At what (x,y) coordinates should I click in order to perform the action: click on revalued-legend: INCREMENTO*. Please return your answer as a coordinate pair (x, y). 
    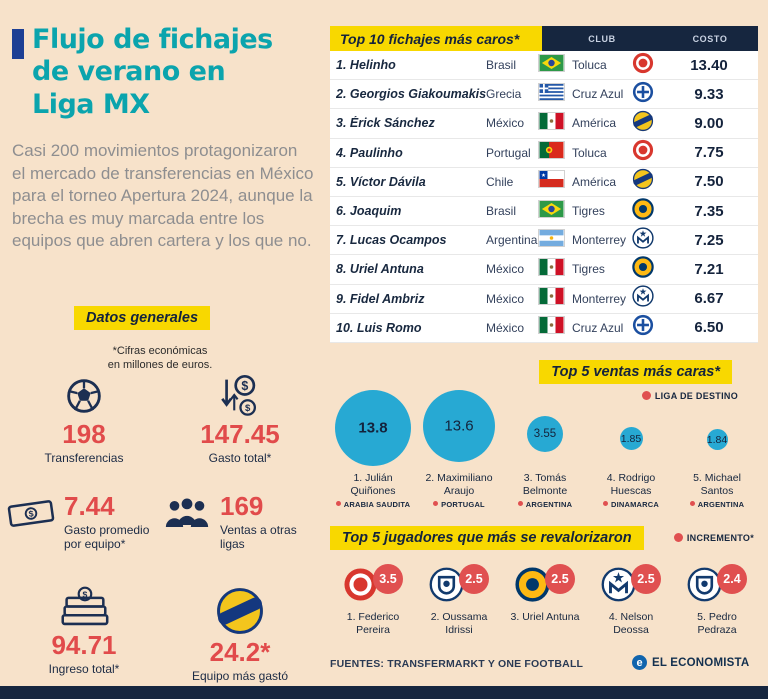
    Looking at the image, I should click on (713, 538).